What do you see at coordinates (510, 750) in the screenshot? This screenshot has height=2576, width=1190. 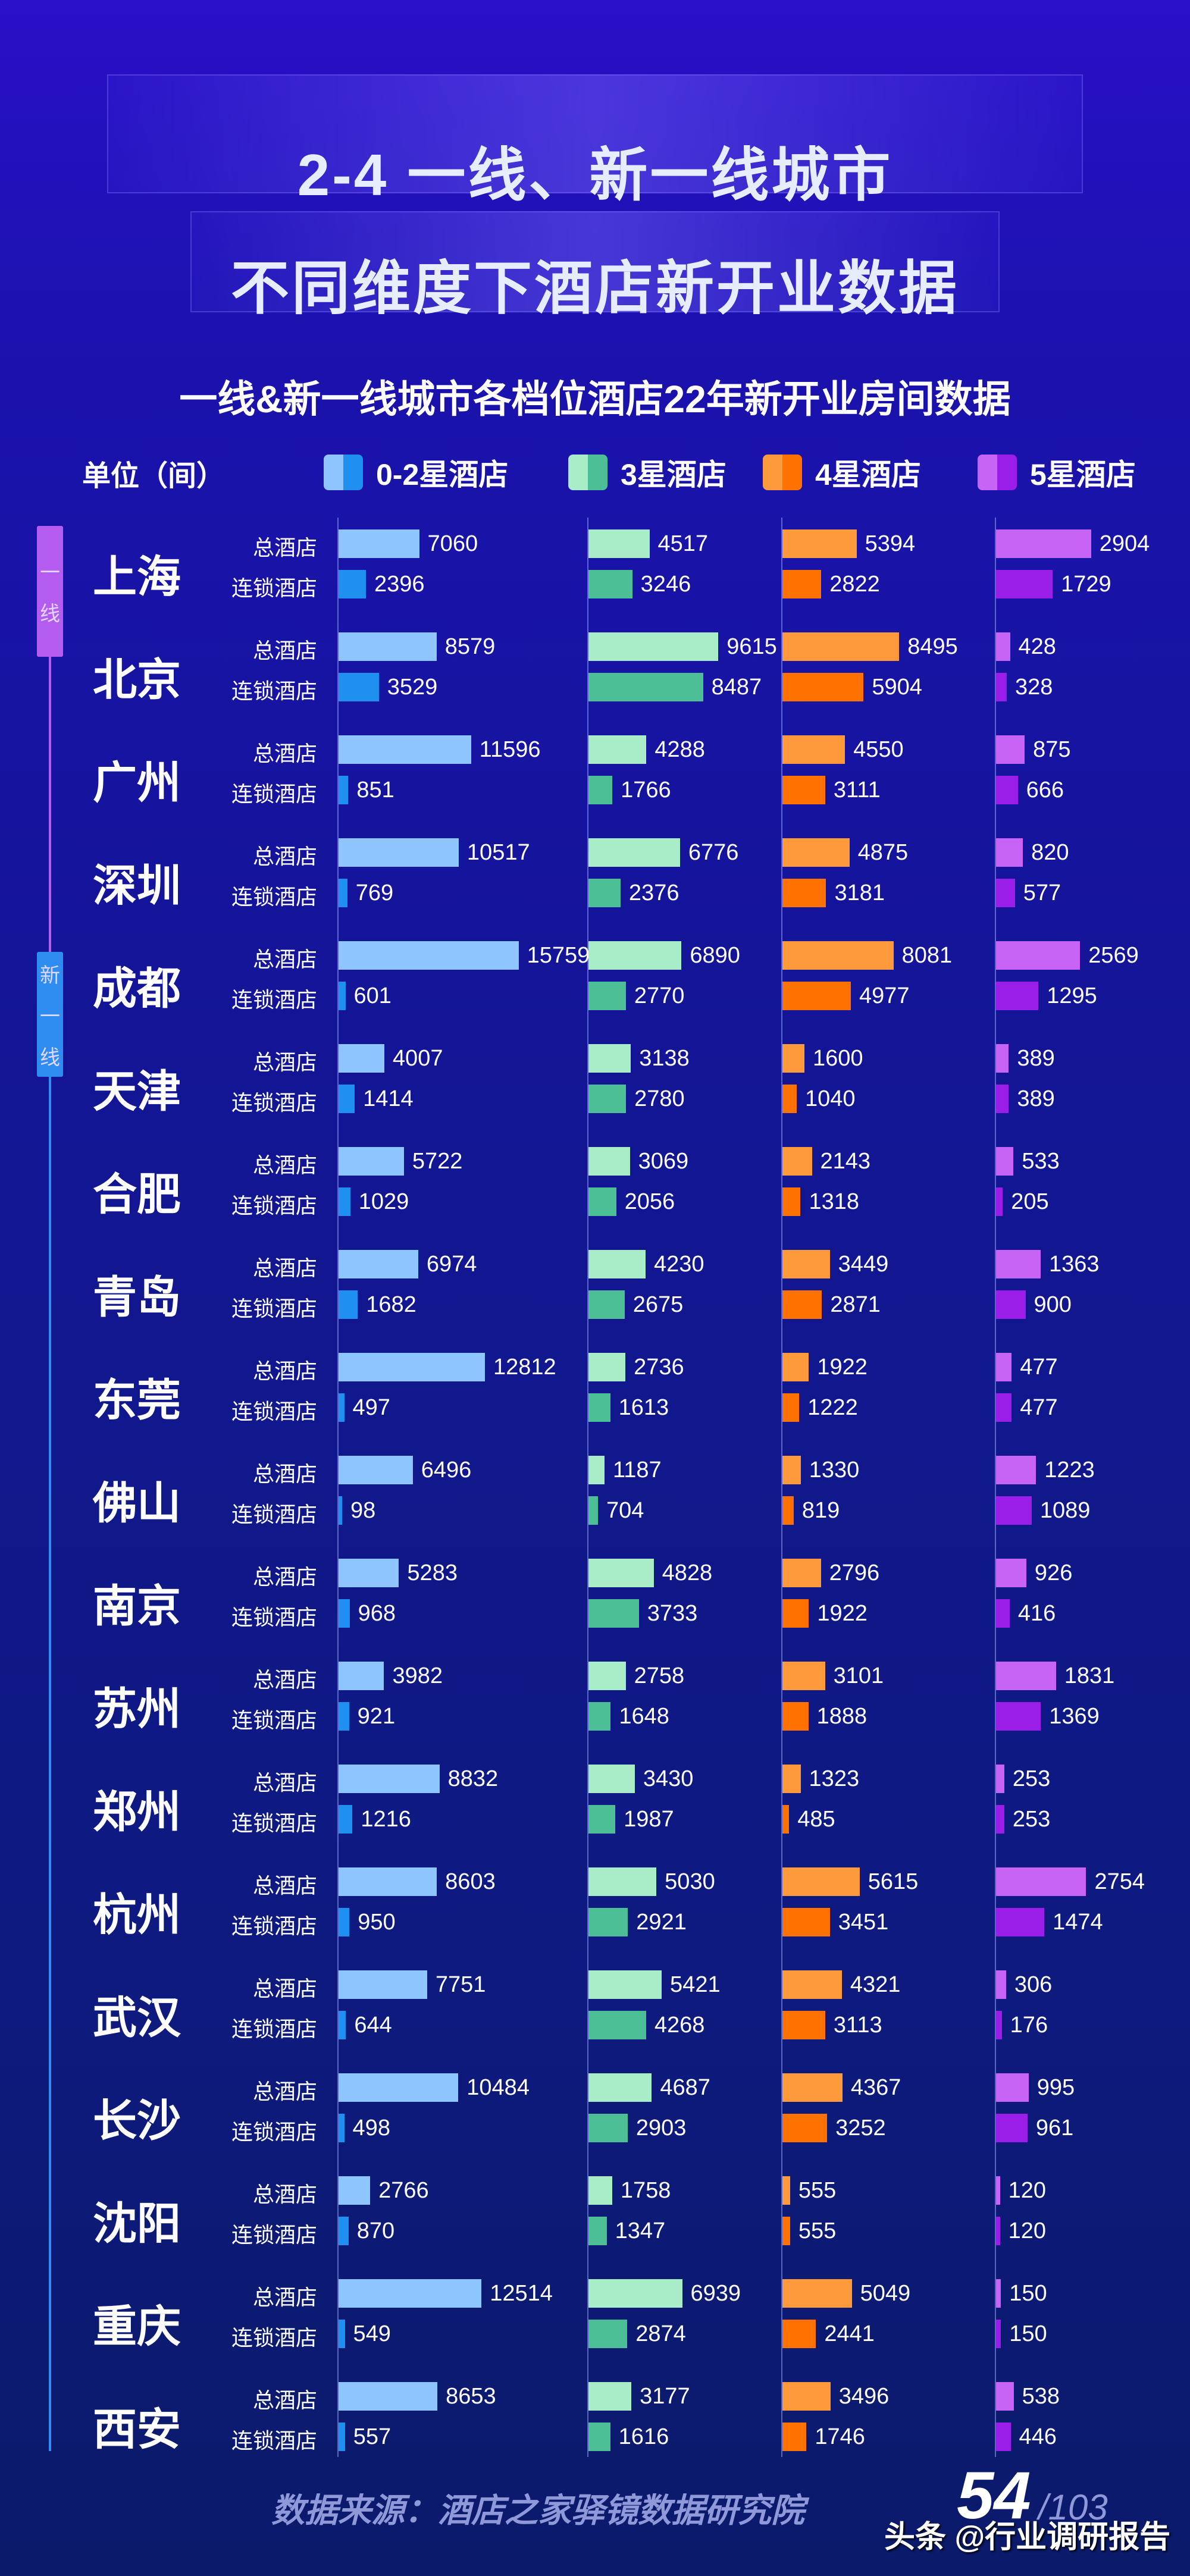 I see `value-label: 11596` at bounding box center [510, 750].